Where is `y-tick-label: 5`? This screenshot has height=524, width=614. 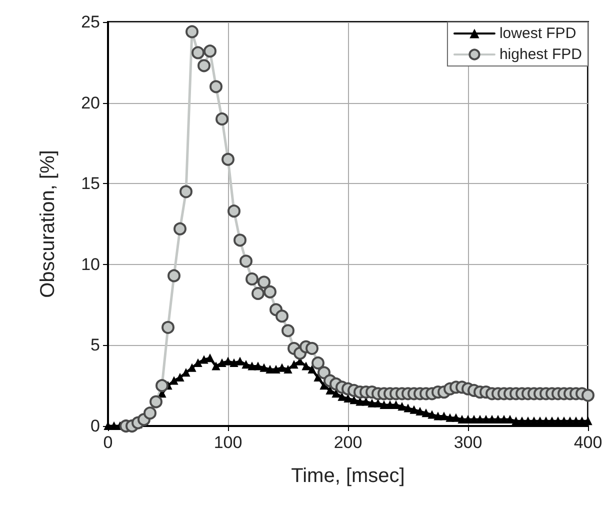 y-tick-label: 5 is located at coordinates (95, 345).